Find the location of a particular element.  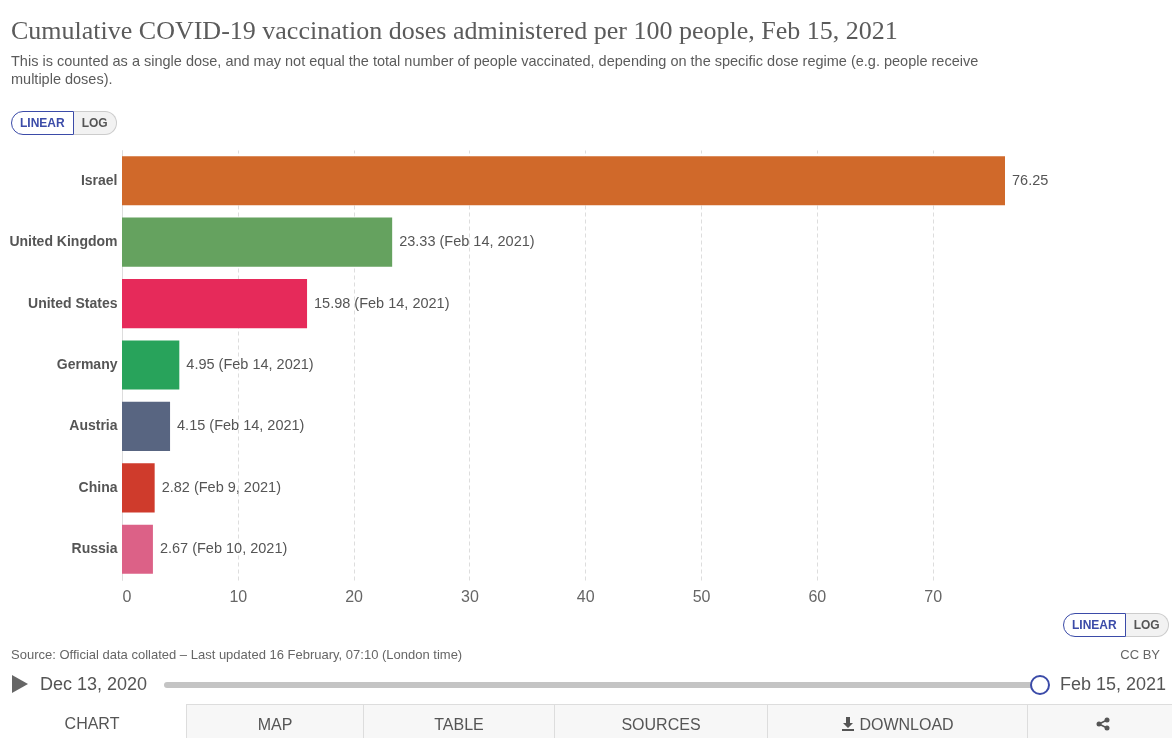

data-label: 76.25 is located at coordinates (1030, 179).